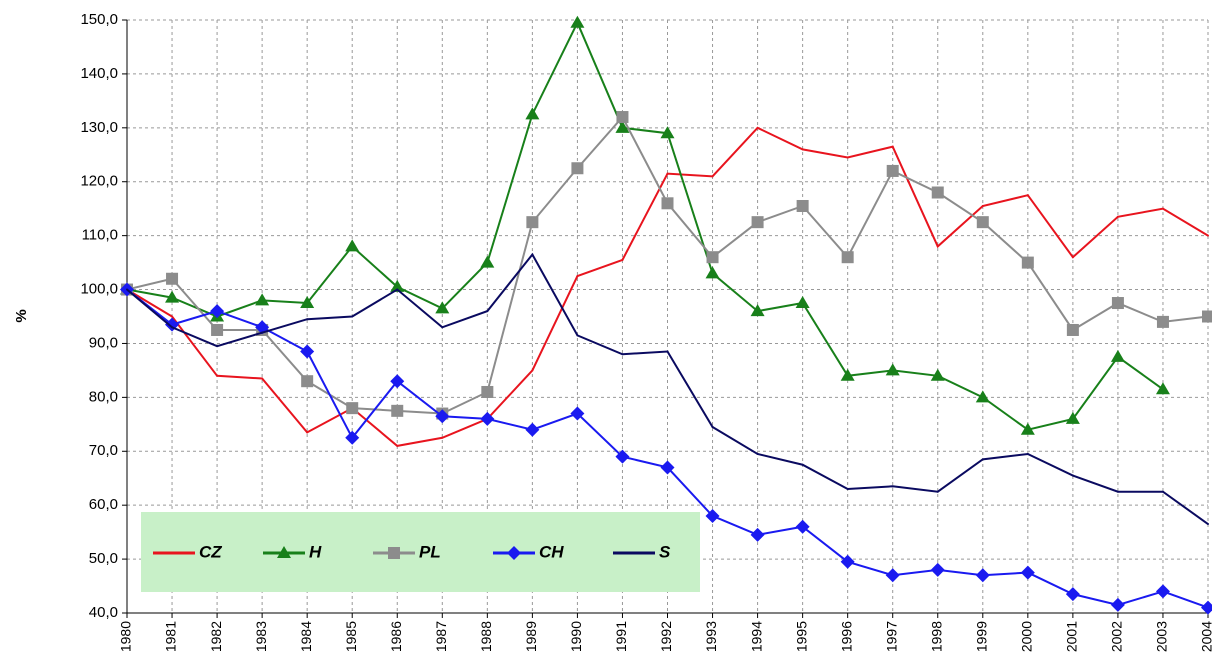 The height and width of the screenshot is (670, 1212). Describe the element at coordinates (99, 73) in the screenshot. I see `y-tick-label: 140,0` at that location.